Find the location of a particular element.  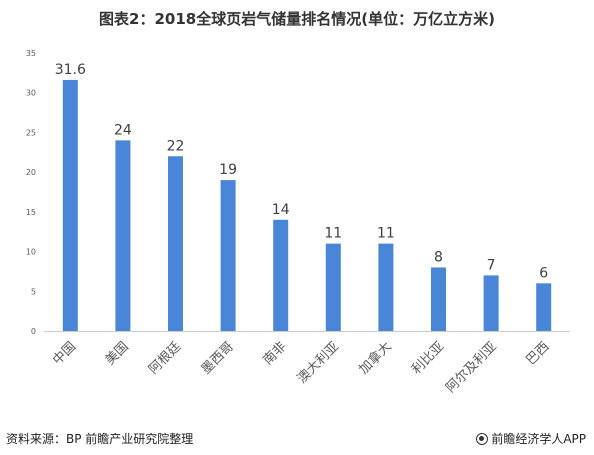

y-tick-label: 5 is located at coordinates (33, 291).